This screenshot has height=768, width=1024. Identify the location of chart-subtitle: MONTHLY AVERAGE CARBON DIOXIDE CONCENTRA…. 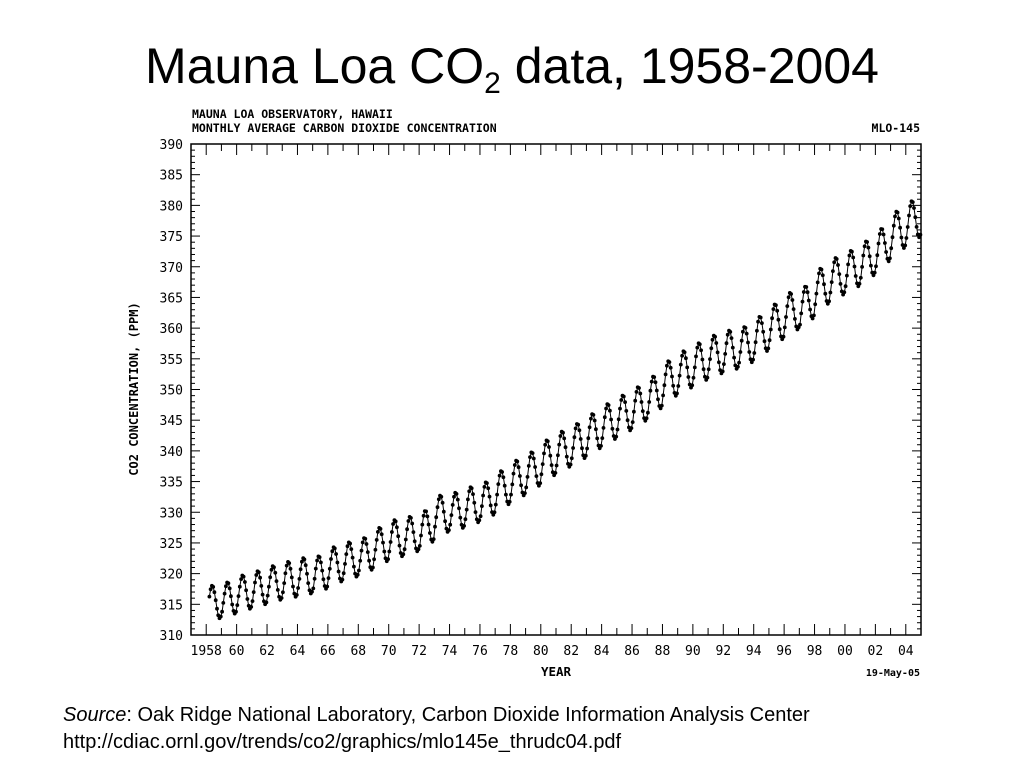
(344, 128).